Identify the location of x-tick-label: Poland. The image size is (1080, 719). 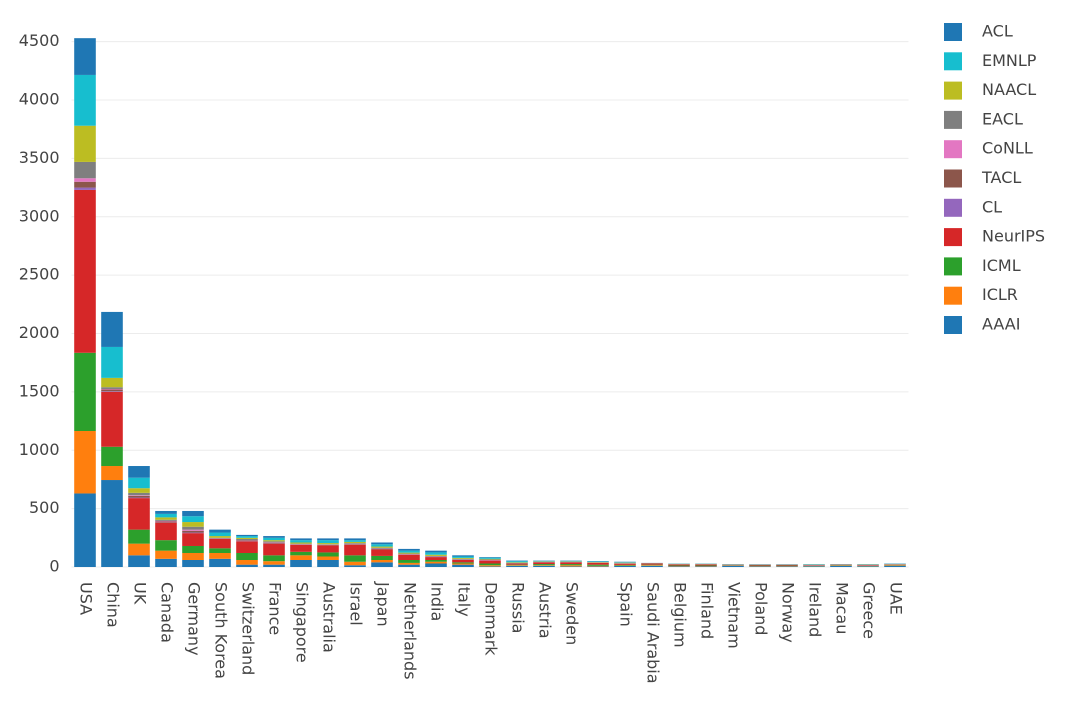
(761, 608).